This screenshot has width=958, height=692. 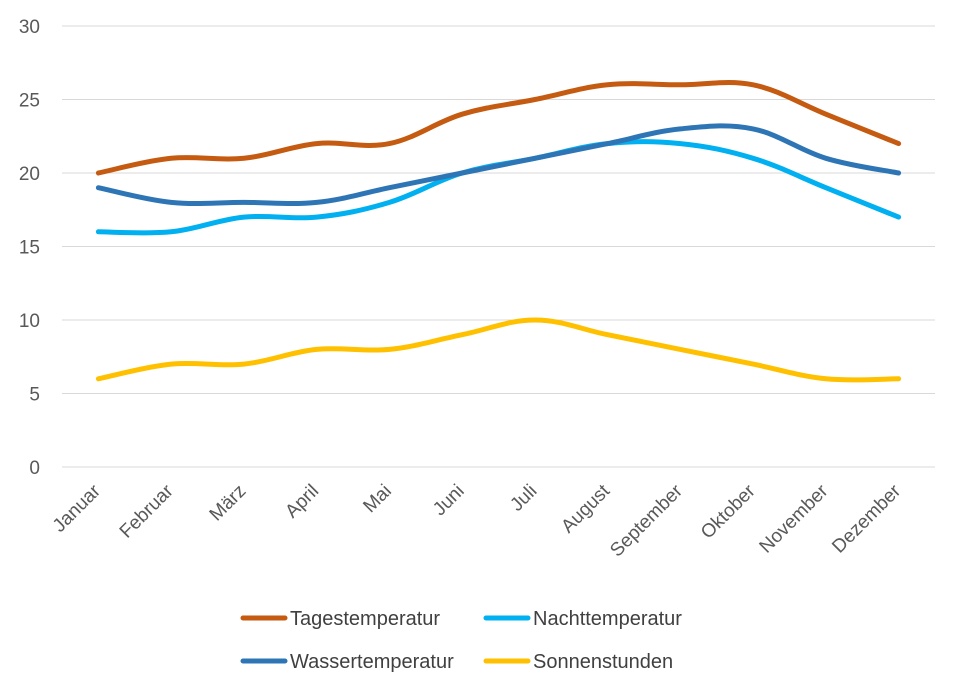 What do you see at coordinates (77, 508) in the screenshot?
I see `x-tick-label: Januar` at bounding box center [77, 508].